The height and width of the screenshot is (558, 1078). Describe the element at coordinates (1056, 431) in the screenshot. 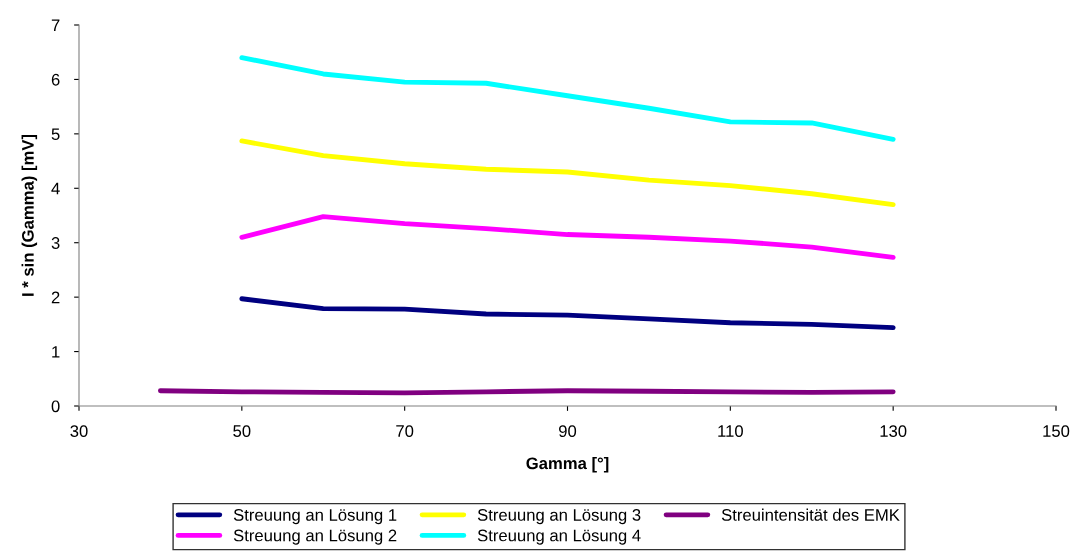

I see `x-tick-label: 150` at that location.